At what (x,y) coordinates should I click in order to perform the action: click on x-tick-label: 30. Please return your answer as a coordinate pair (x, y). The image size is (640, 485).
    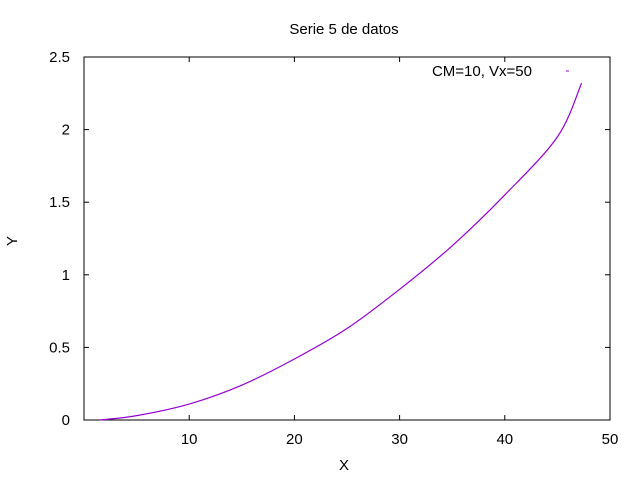
    Looking at the image, I should click on (399, 439).